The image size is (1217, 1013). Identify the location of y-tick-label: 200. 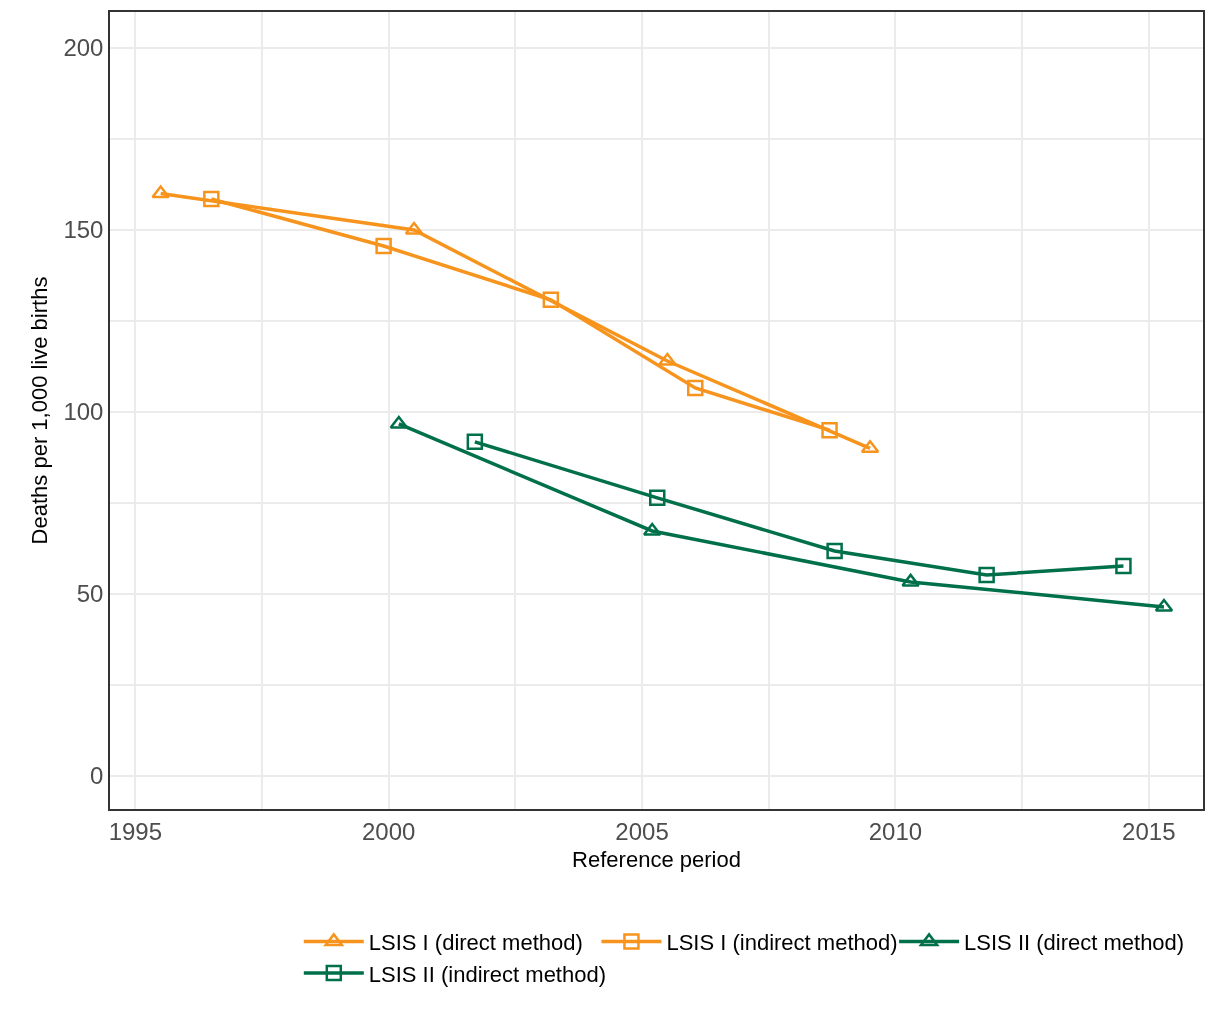
(83, 48).